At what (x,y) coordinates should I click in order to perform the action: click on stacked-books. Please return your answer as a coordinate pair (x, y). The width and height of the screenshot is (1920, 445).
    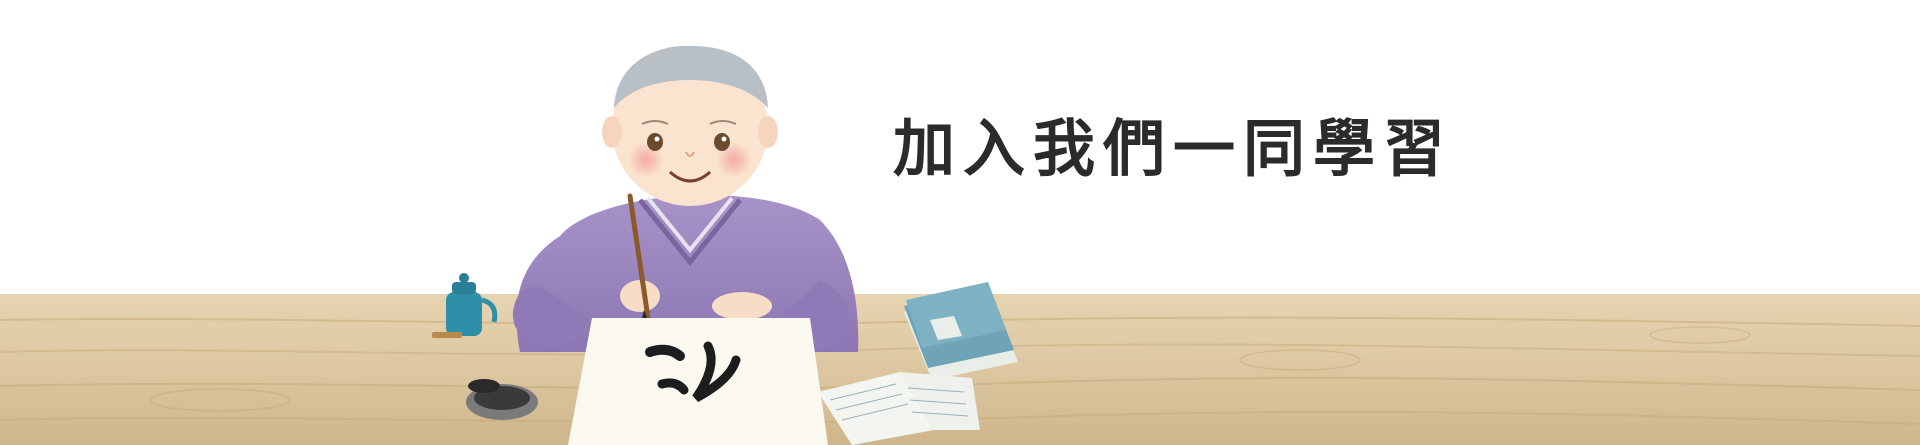
    Looking at the image, I should click on (961, 331).